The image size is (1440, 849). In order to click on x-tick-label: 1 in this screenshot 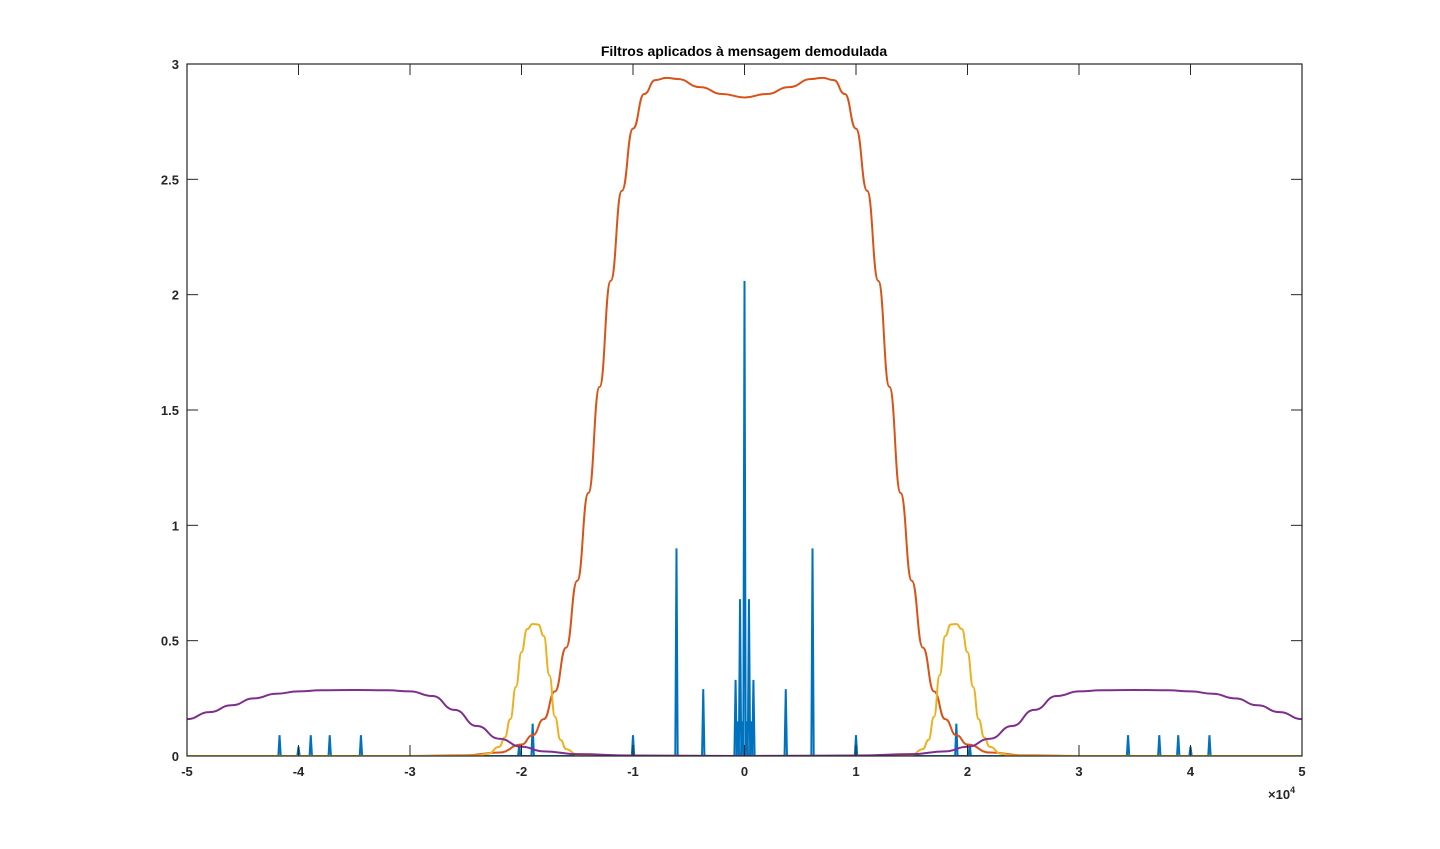, I will do `click(855, 771)`.